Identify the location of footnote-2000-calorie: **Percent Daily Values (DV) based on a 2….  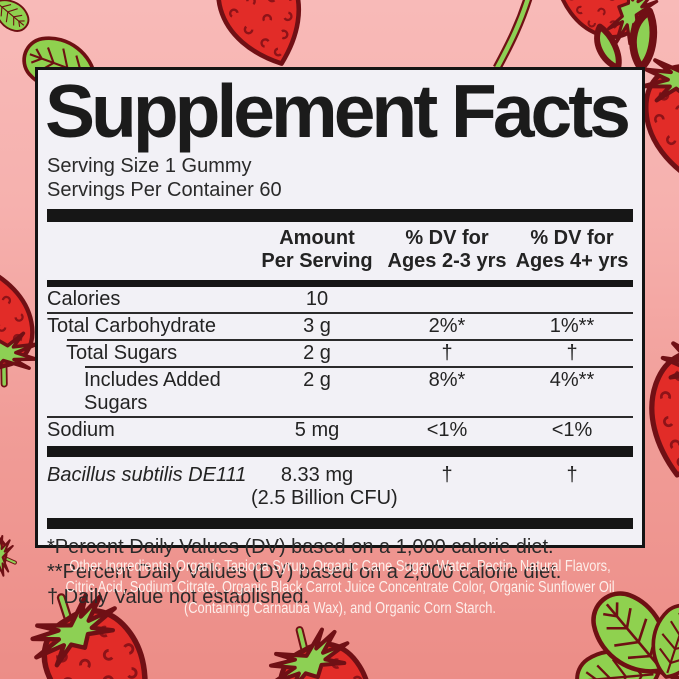
(304, 572).